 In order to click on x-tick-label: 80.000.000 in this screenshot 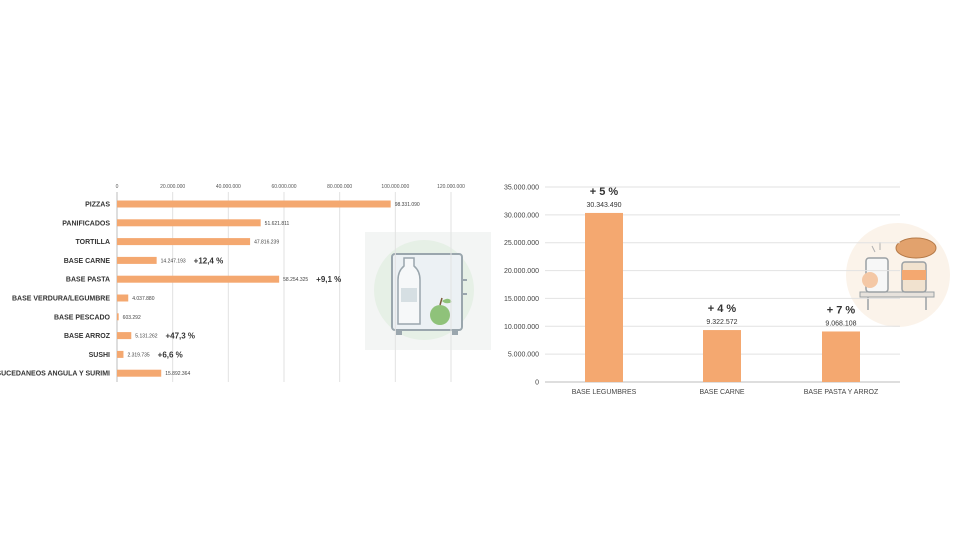, I will do `click(339, 187)`.